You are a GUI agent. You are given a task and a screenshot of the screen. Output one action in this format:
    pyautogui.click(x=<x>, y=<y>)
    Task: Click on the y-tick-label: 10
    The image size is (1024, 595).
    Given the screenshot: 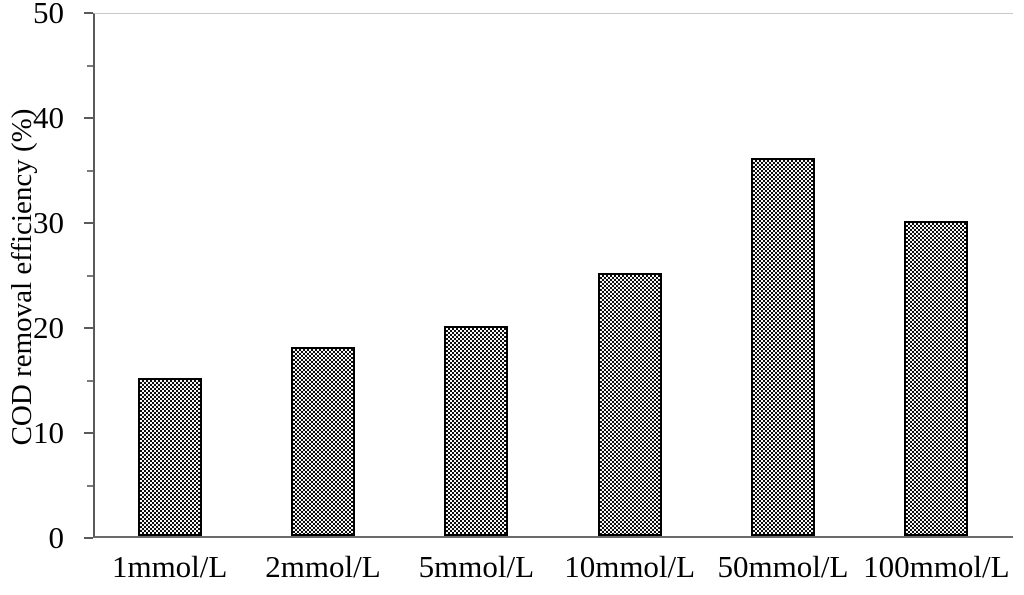 What is the action you would take?
    pyautogui.click(x=48, y=432)
    